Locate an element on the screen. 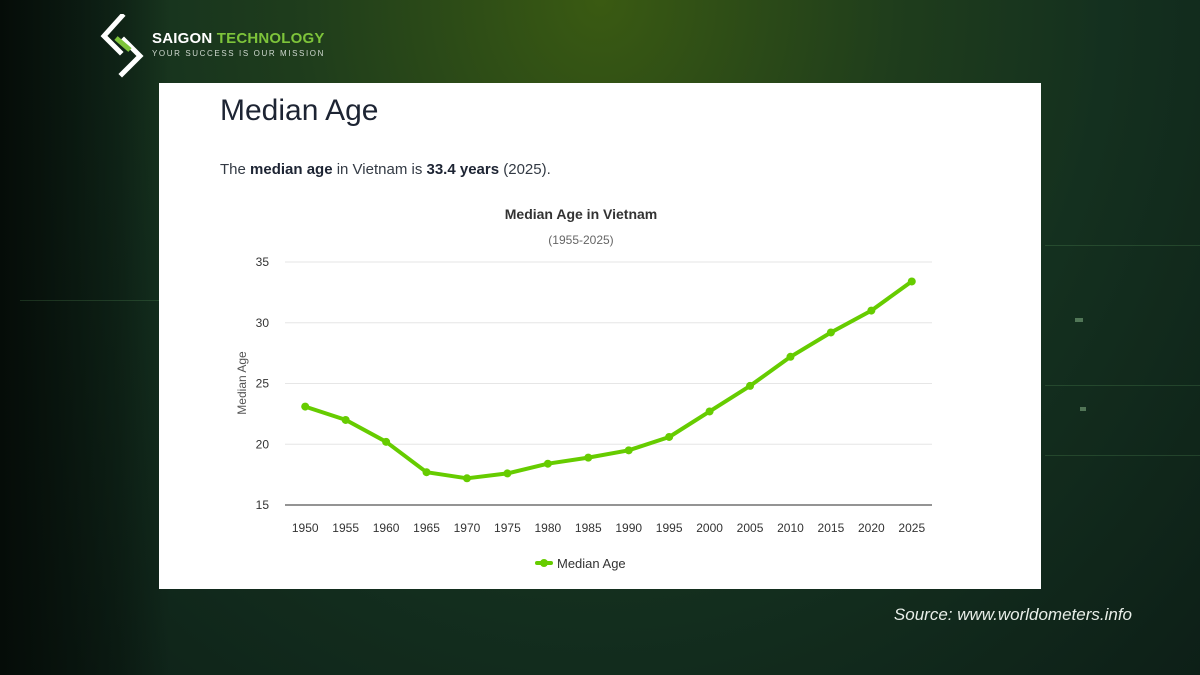 This screenshot has width=1200, height=675. x-tick-label: 1995 is located at coordinates (669, 528).